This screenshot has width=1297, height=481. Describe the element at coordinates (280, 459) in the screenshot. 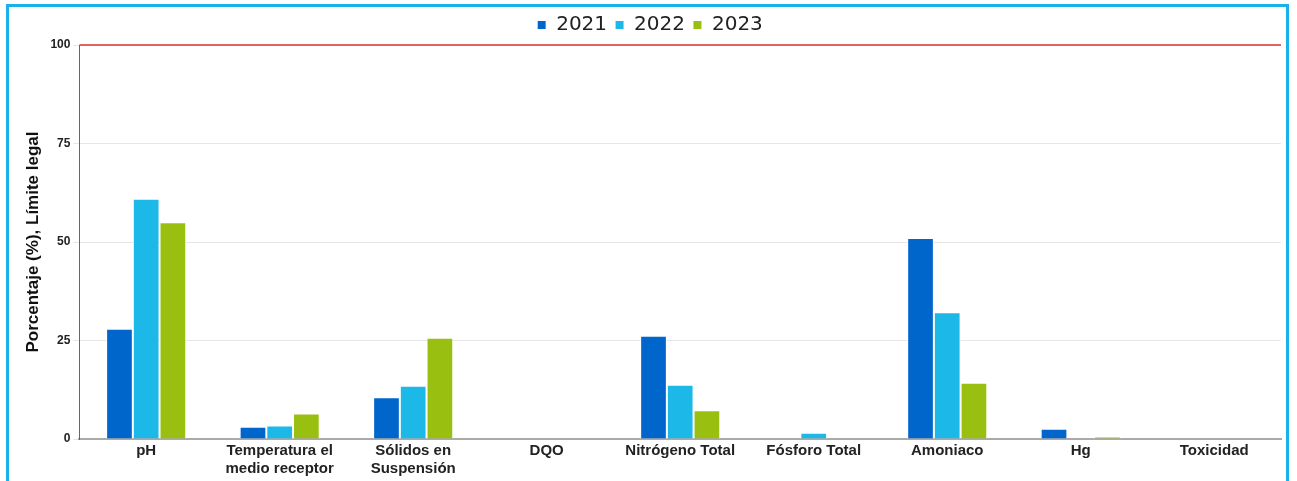

I see `x-tick-label: Temperatura el medio receptor` at that location.